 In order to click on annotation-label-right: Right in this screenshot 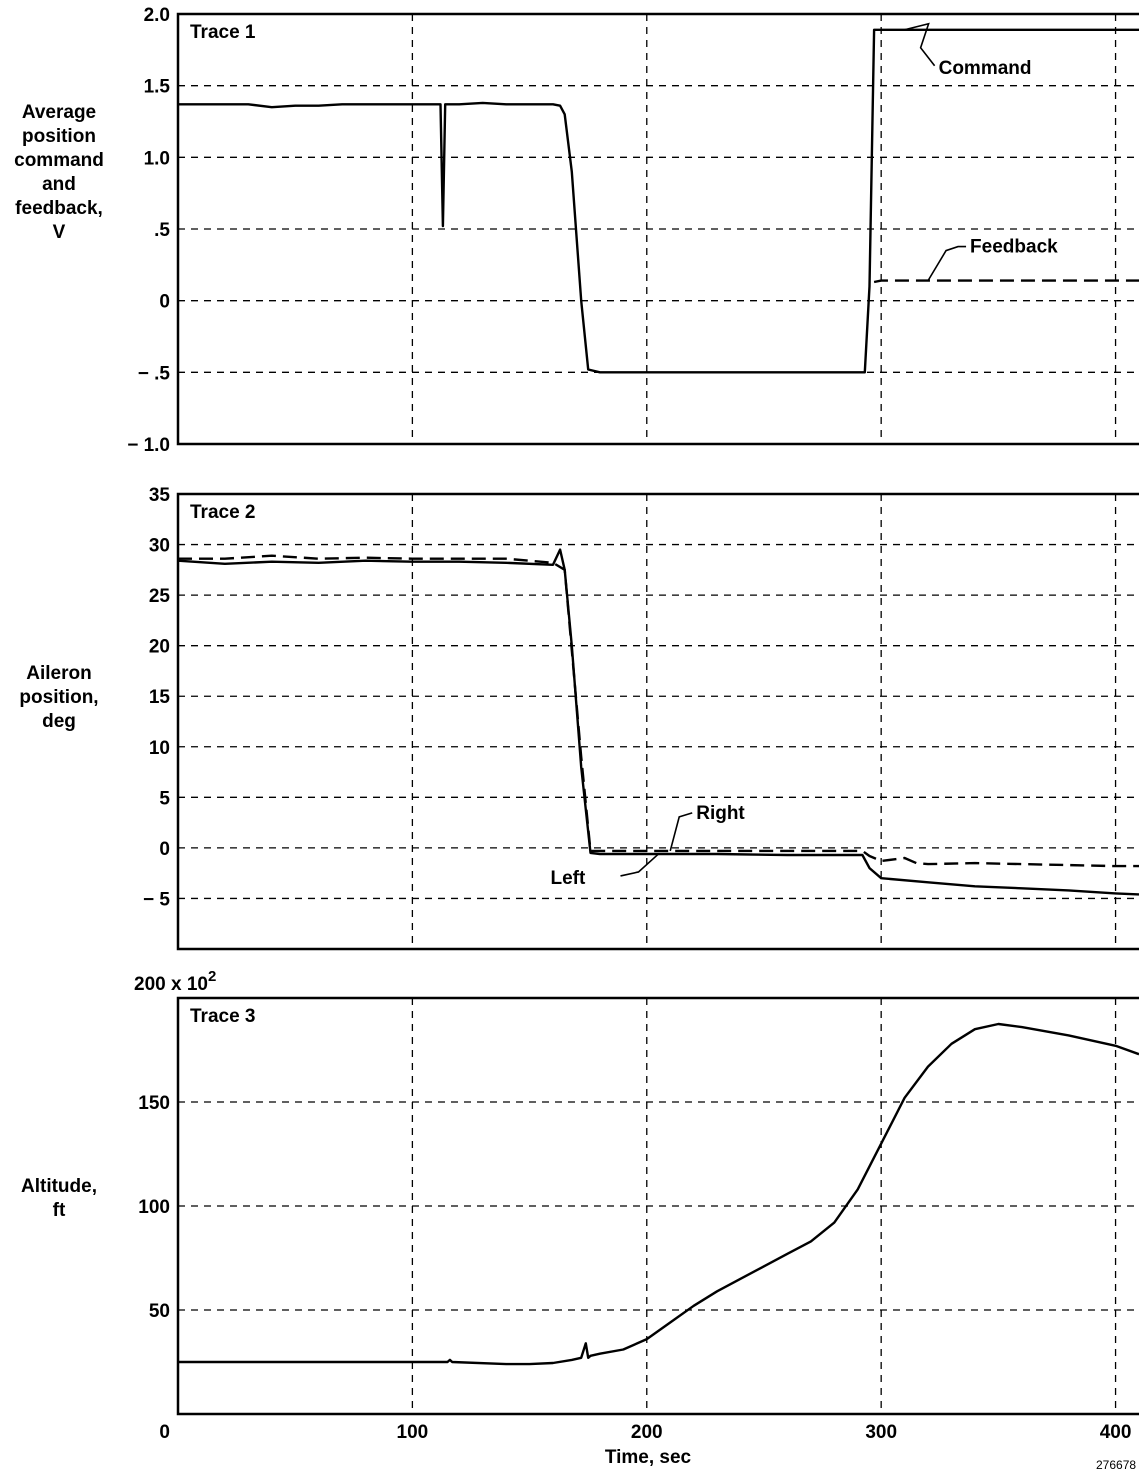, I will do `click(720, 813)`.